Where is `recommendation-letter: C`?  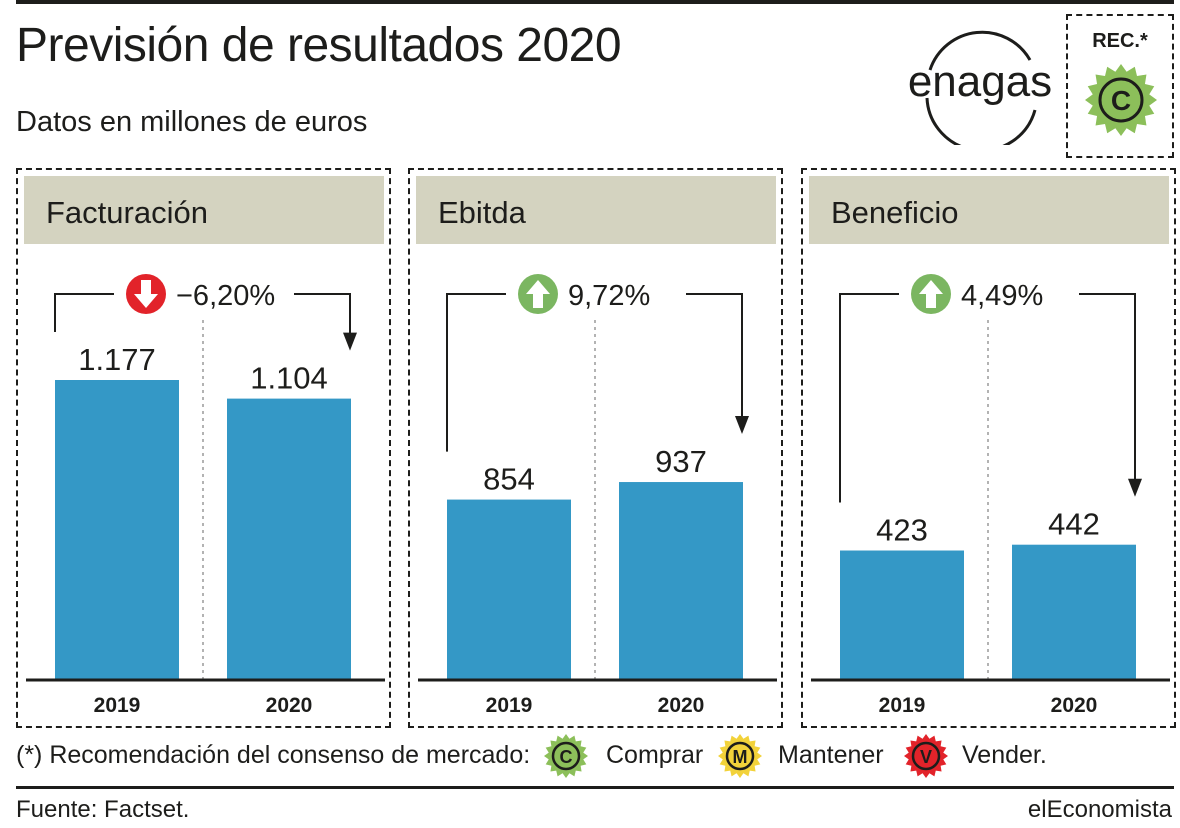
recommendation-letter: C is located at coordinates (1121, 100).